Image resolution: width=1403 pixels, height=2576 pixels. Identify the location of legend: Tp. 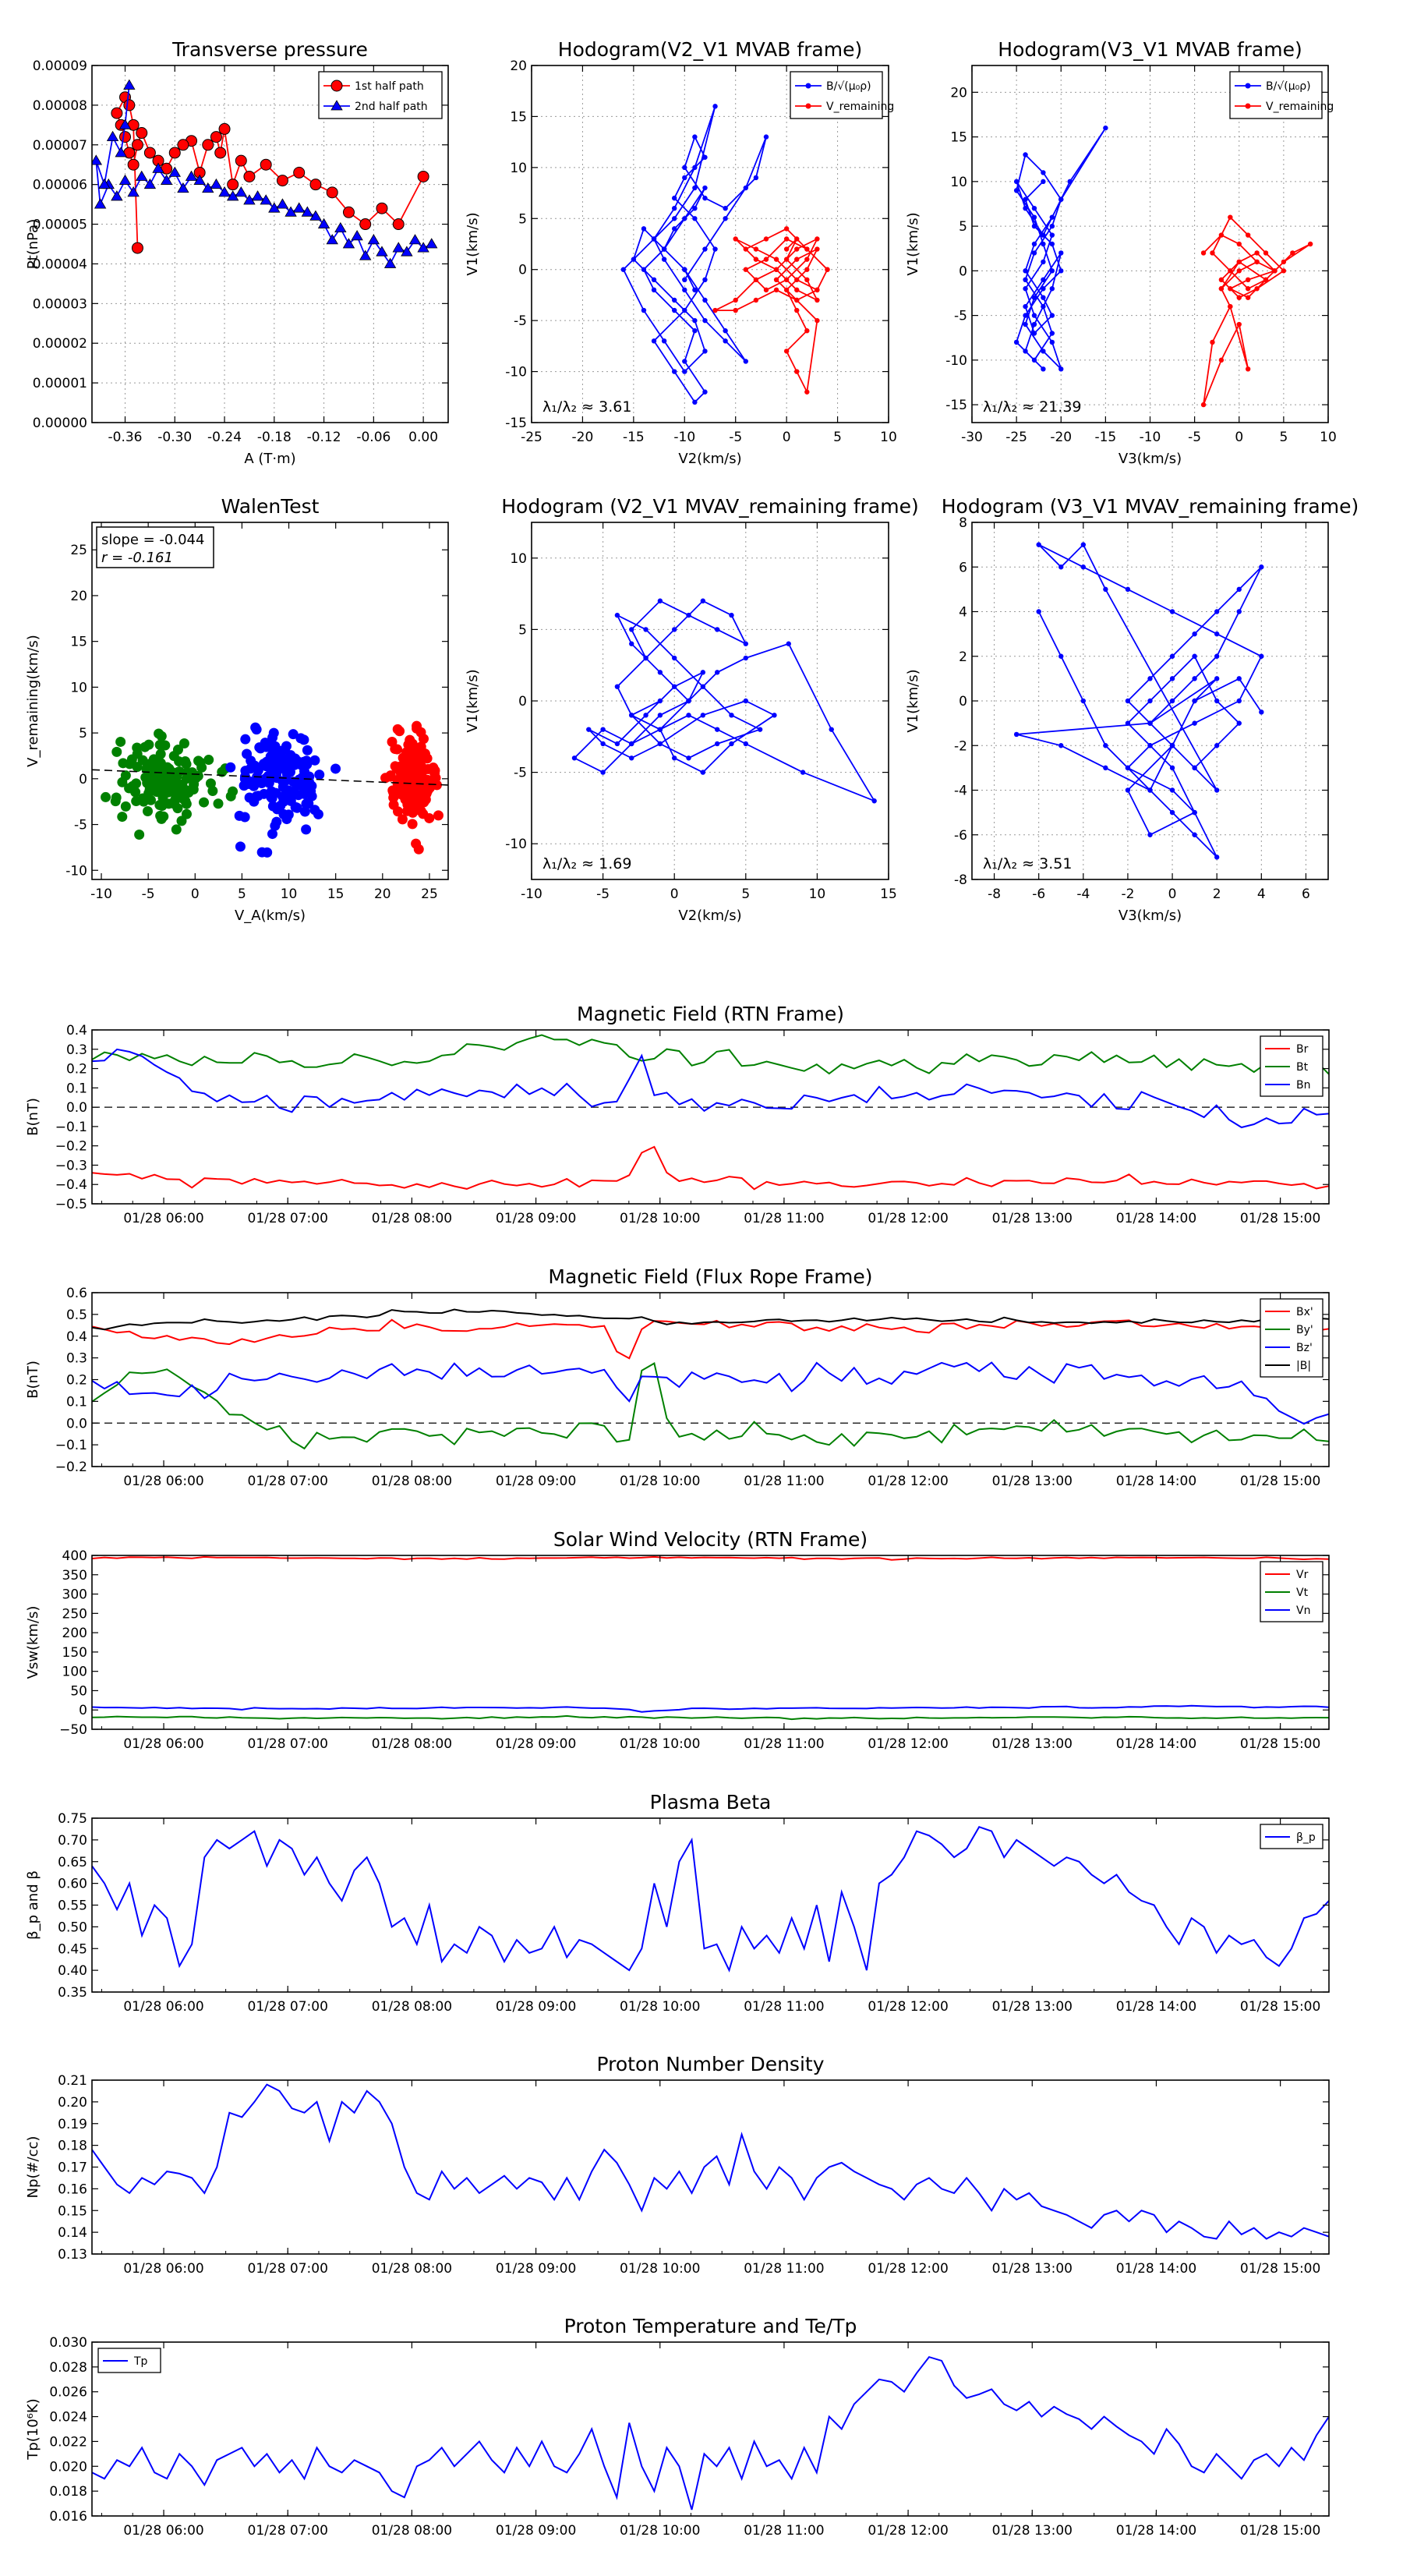
(129, 2360).